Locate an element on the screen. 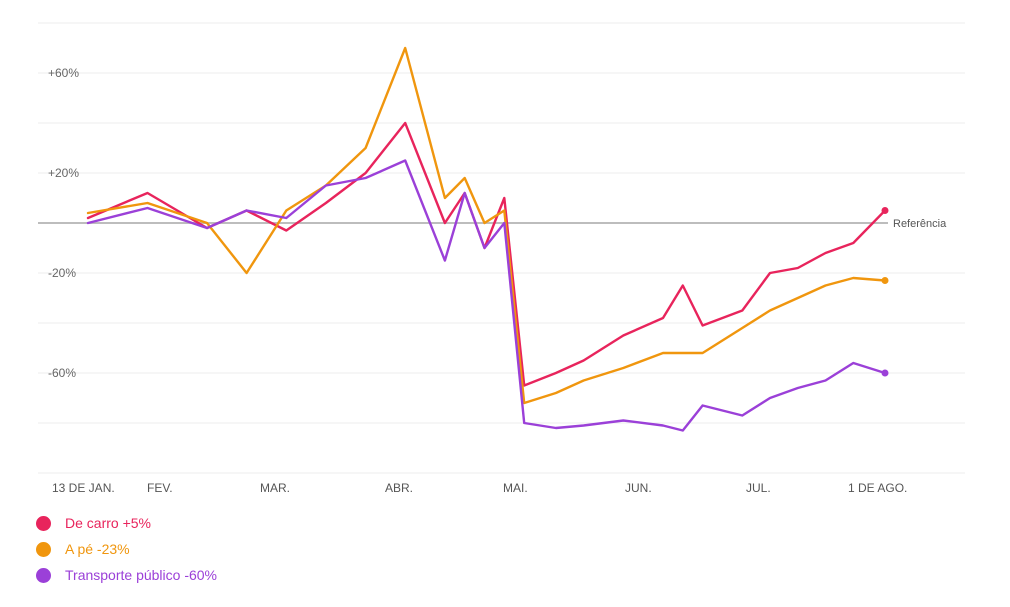 Image resolution: width=1010 pixels, height=607 pixels. legend-label-a-pe: A pé -23% is located at coordinates (97, 549).